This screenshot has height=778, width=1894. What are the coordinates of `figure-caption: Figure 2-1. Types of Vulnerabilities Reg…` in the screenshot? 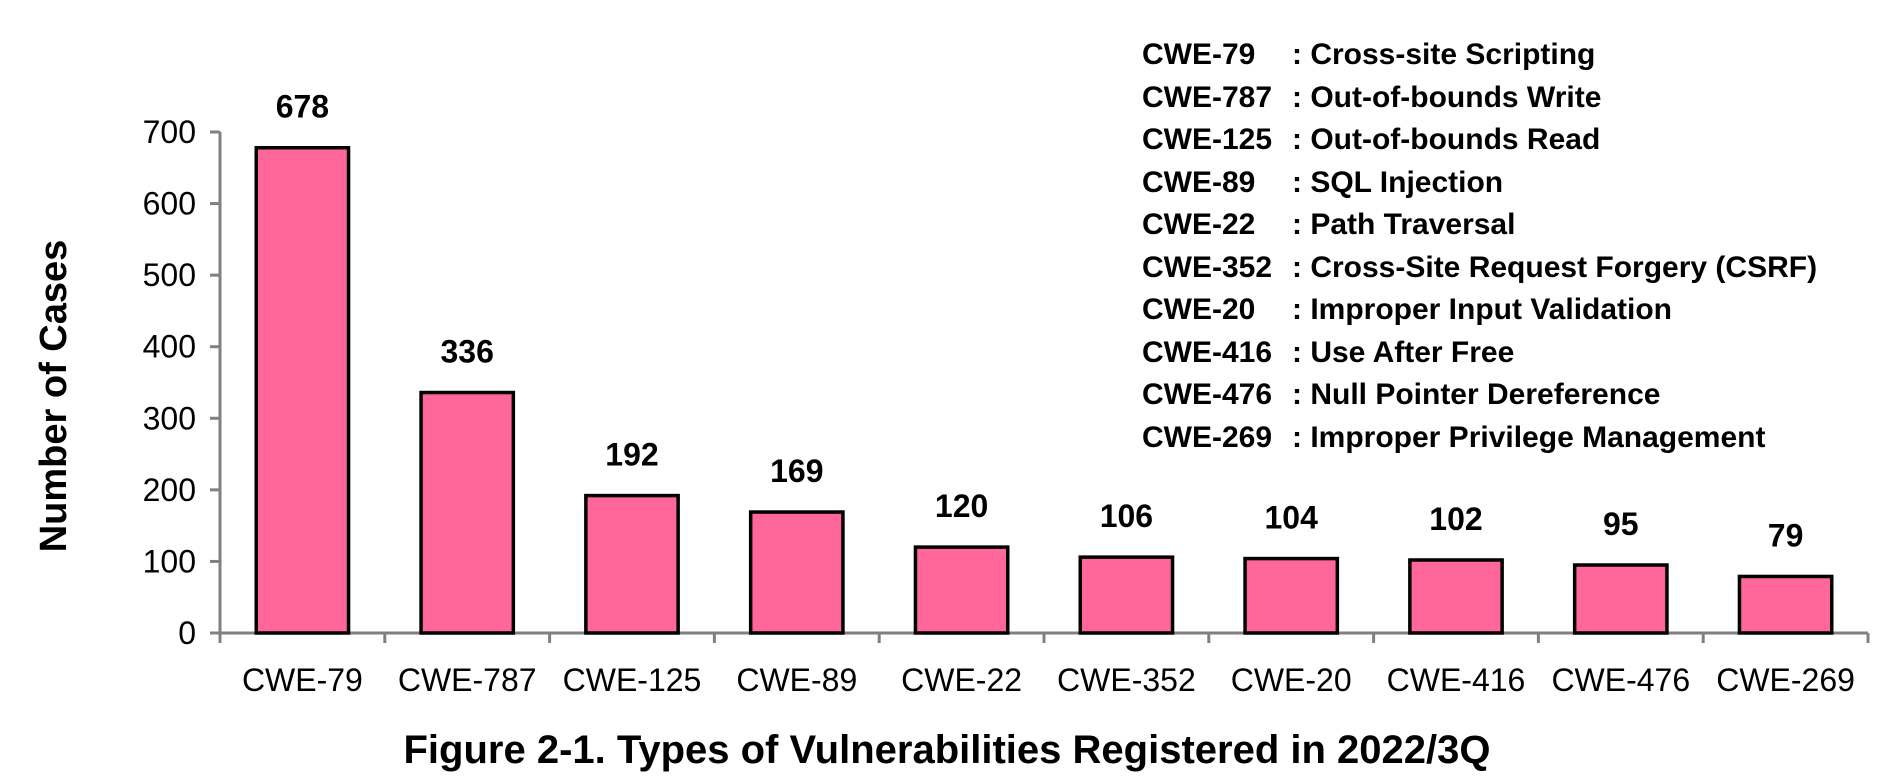 It's located at (947, 750).